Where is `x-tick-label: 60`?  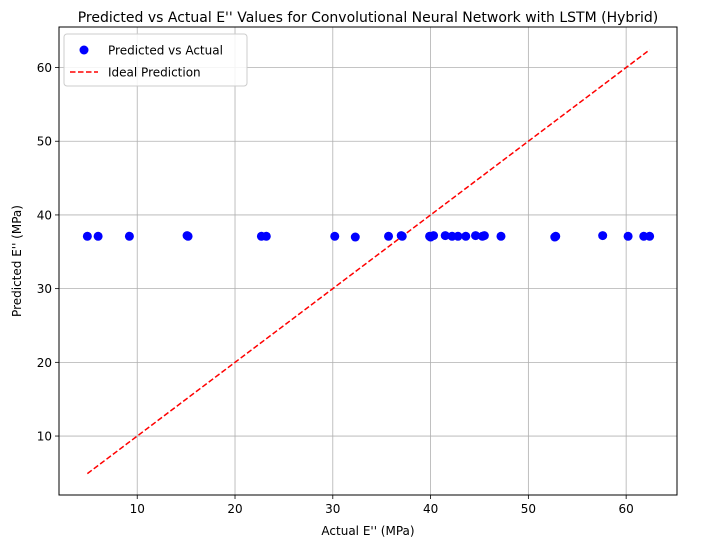 x-tick-label: 60 is located at coordinates (626, 509).